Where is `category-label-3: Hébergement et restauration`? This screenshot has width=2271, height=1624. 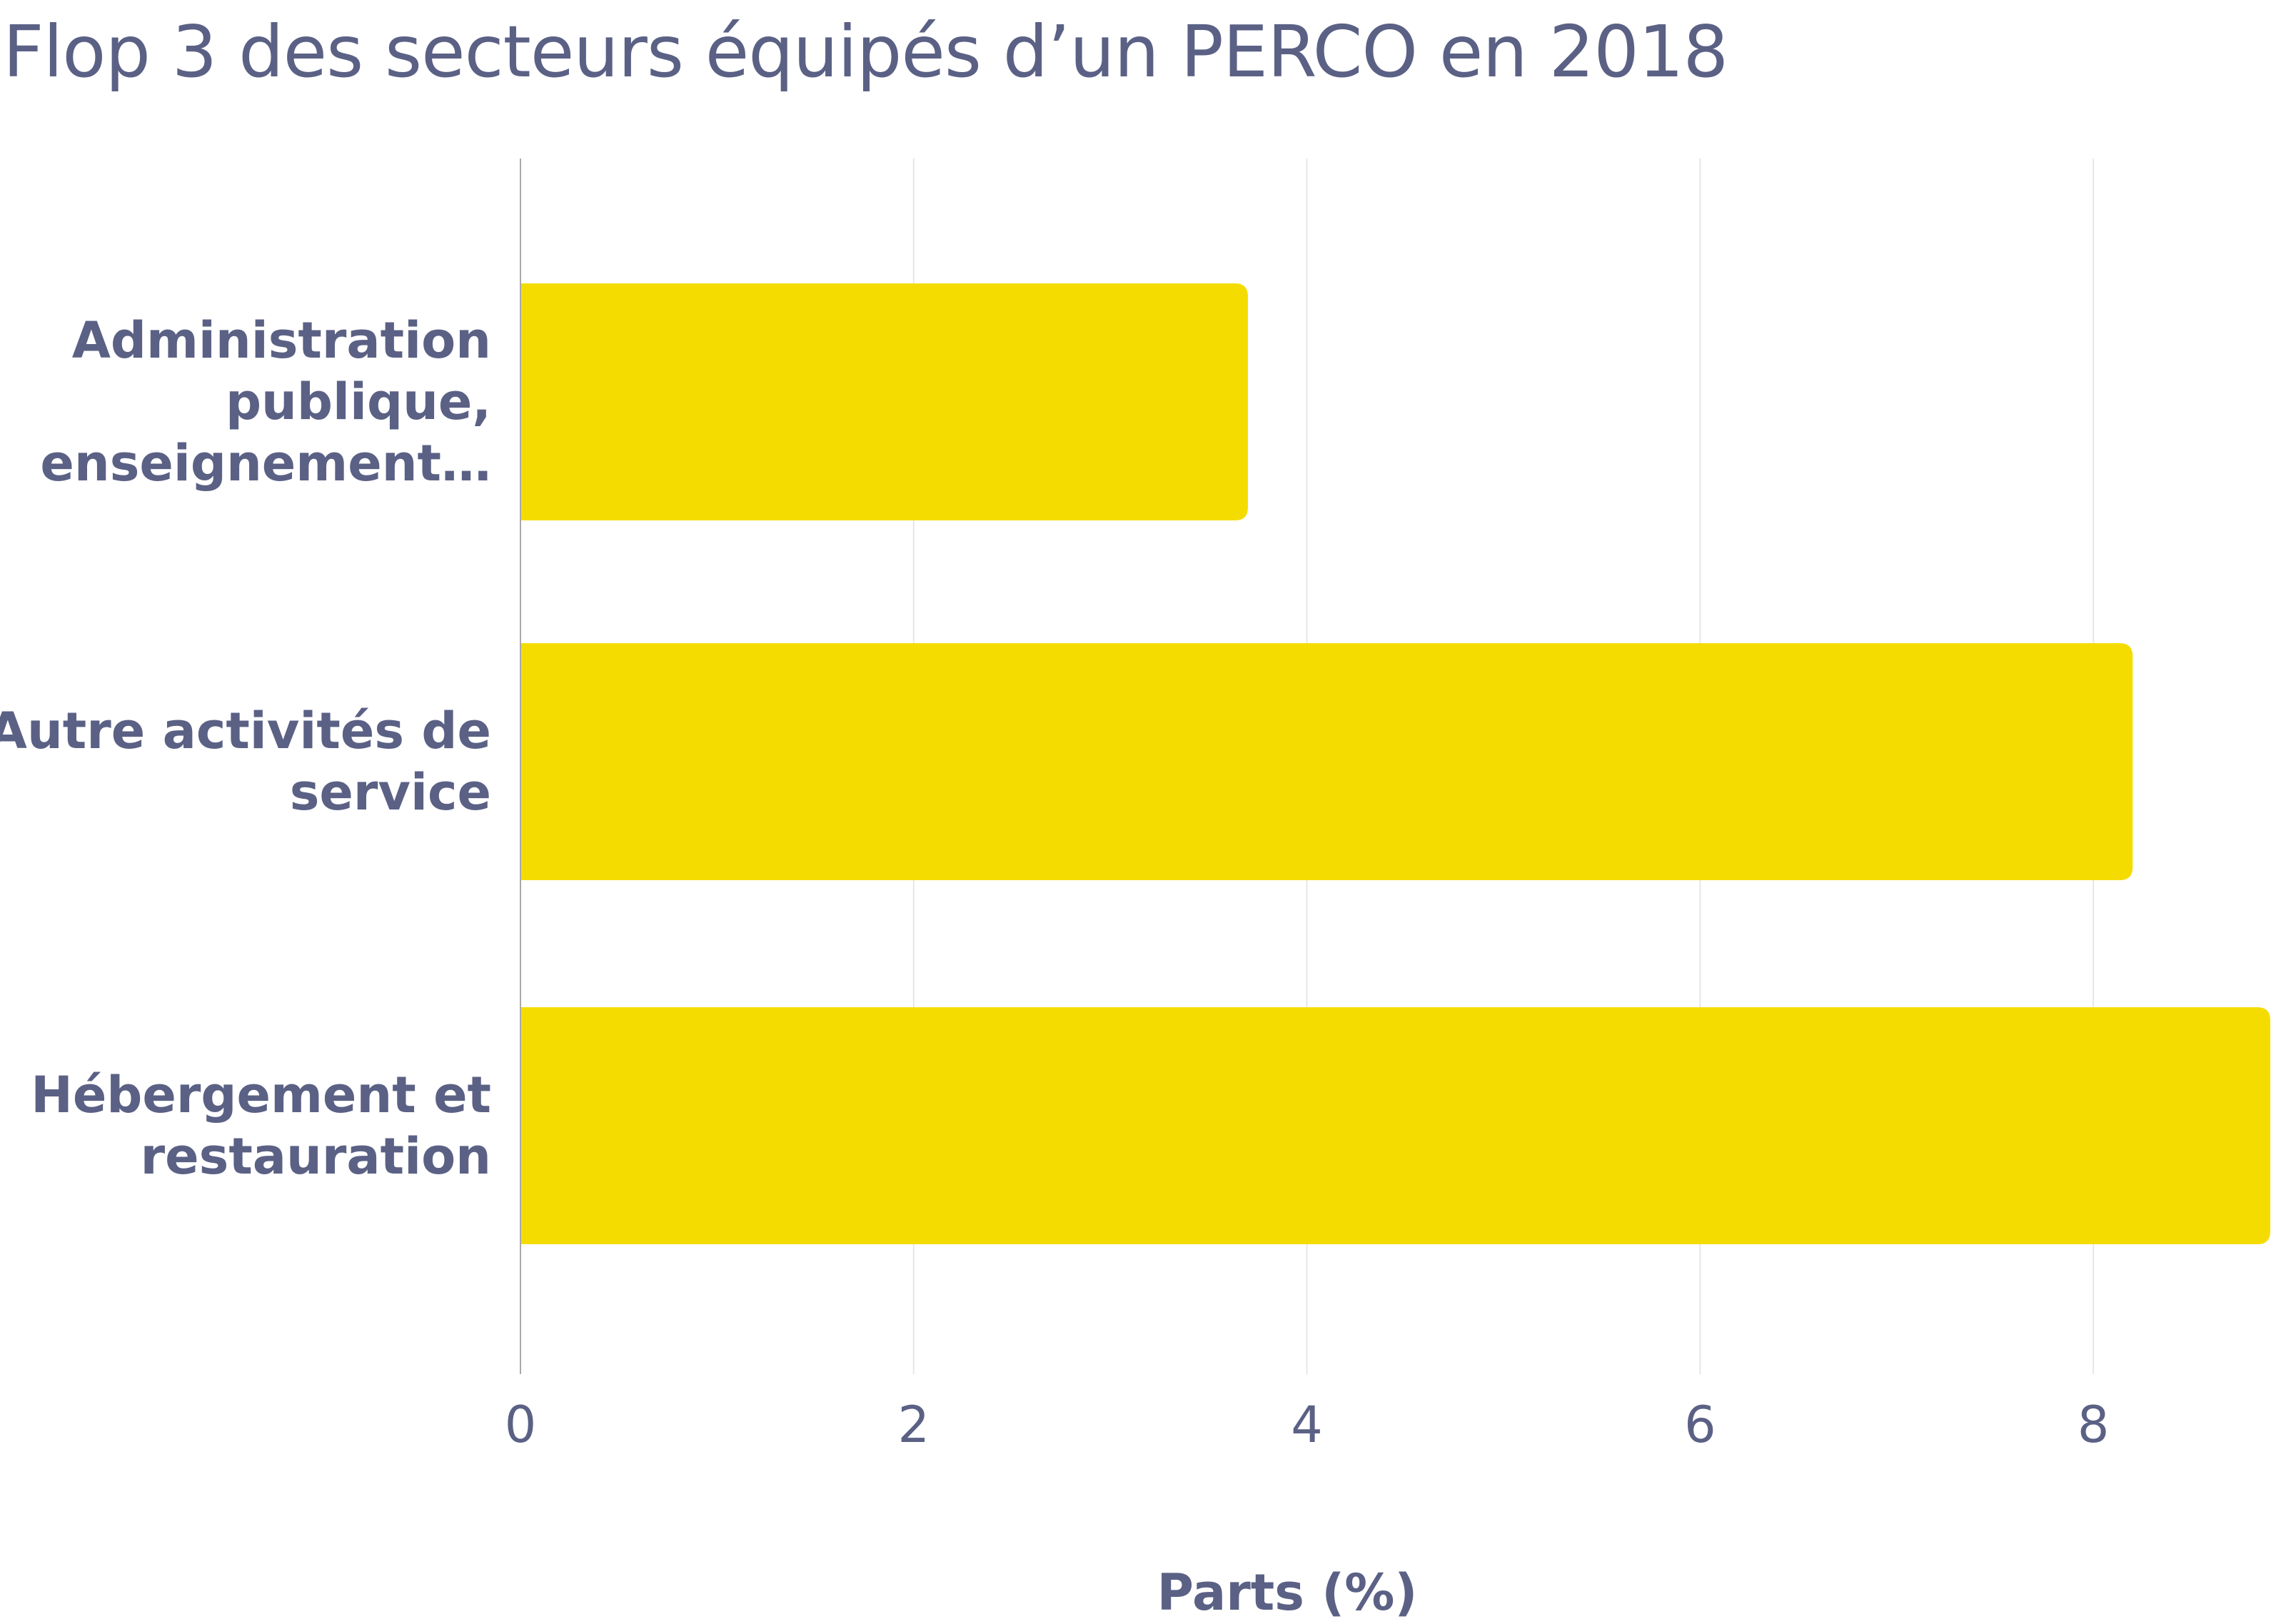 category-label-3: Hébergement et restauration is located at coordinates (261, 1126).